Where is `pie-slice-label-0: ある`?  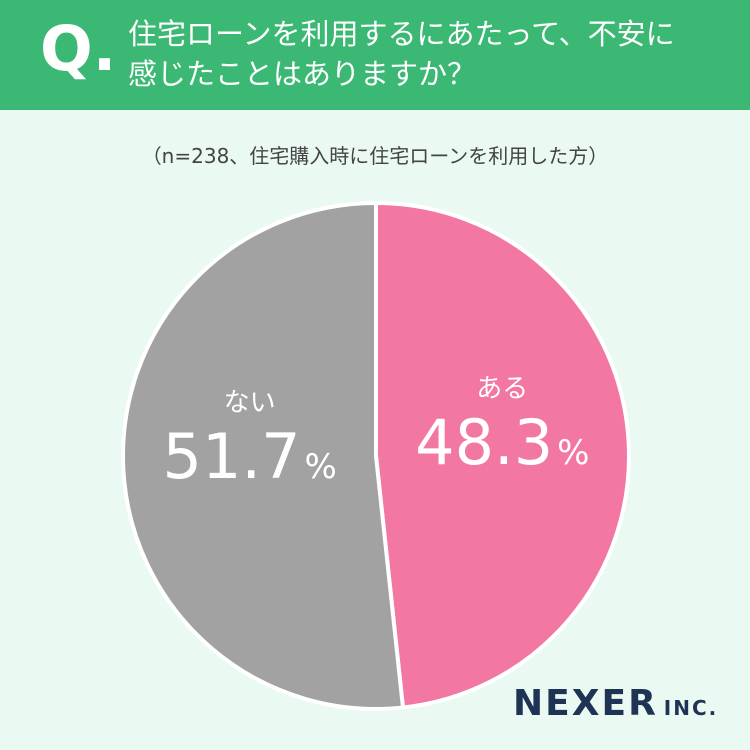
pie-slice-label-0: ある is located at coordinates (502, 389).